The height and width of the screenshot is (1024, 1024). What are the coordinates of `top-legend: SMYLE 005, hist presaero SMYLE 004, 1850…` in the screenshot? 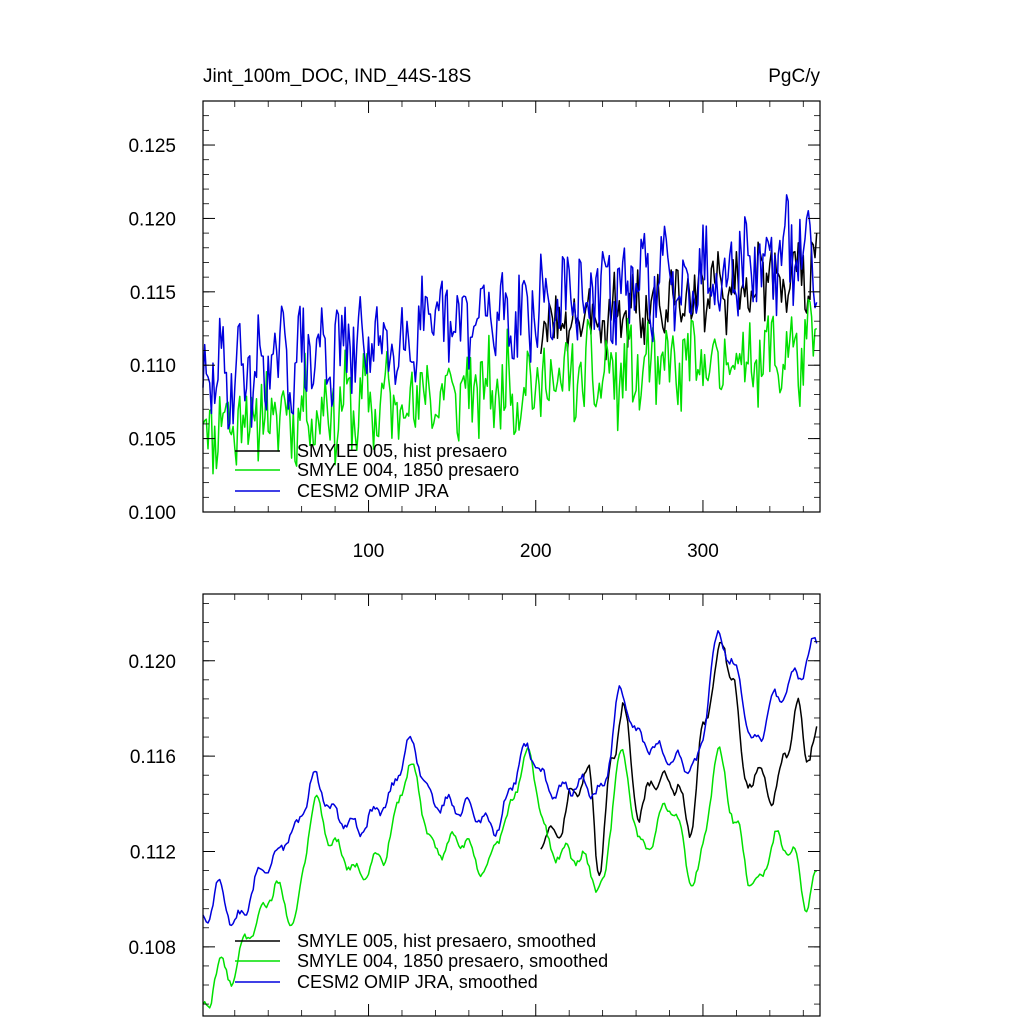 It's located at (377, 471).